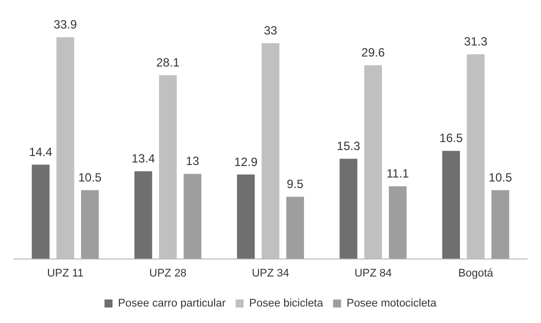  I want to click on data-label: 11.1, so click(398, 173).